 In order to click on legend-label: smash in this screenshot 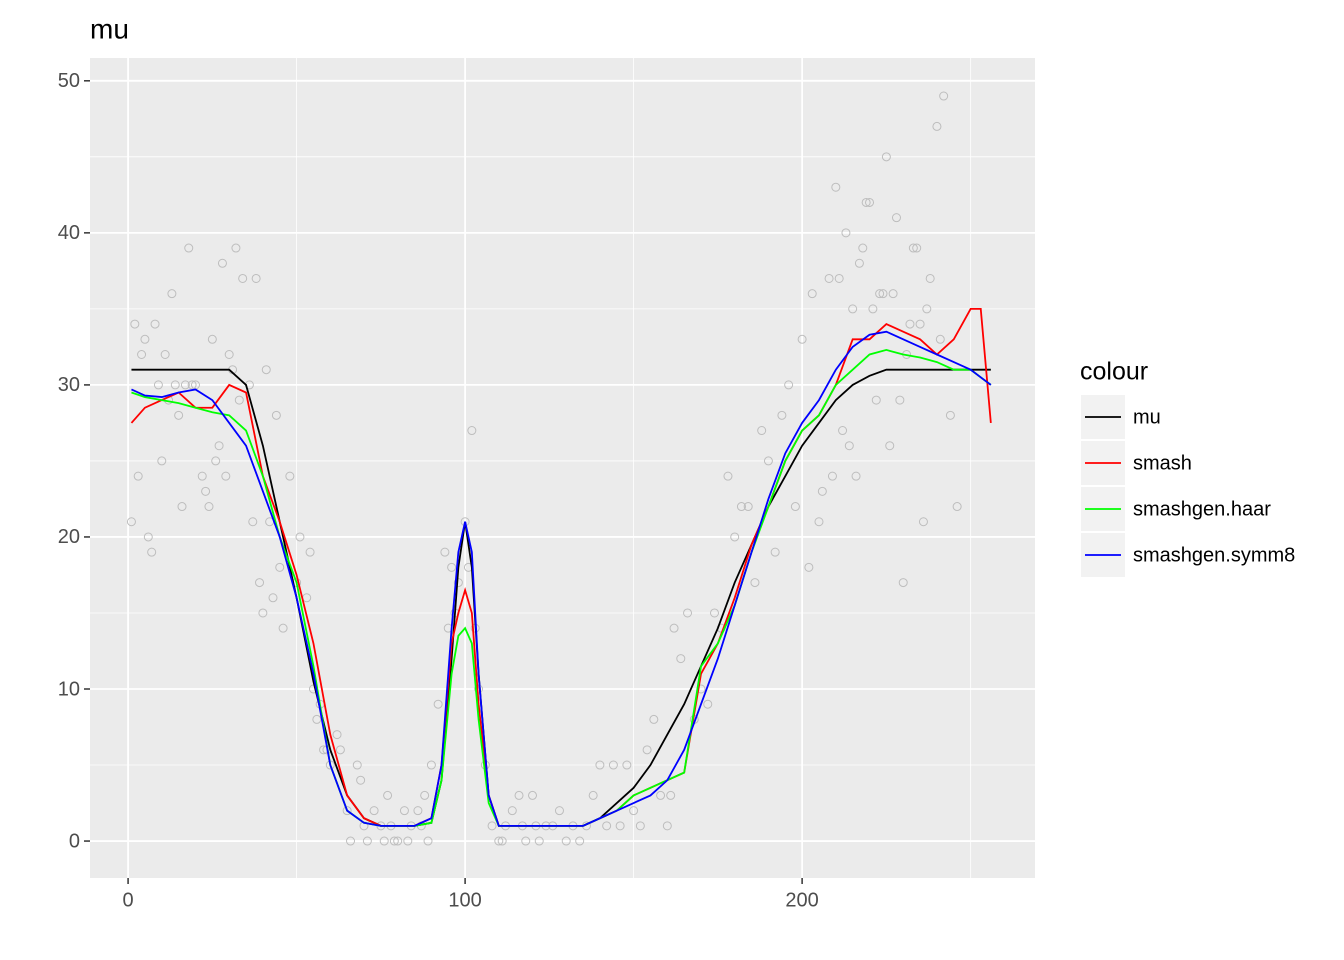, I will do `click(1162, 463)`.